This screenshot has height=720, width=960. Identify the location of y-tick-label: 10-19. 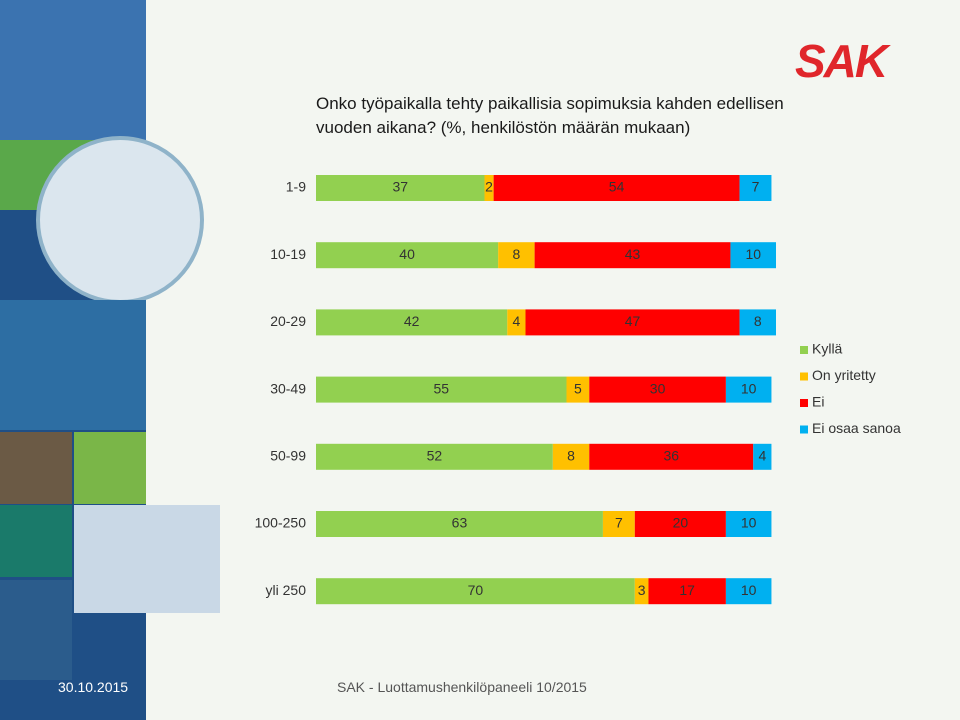
(288, 254).